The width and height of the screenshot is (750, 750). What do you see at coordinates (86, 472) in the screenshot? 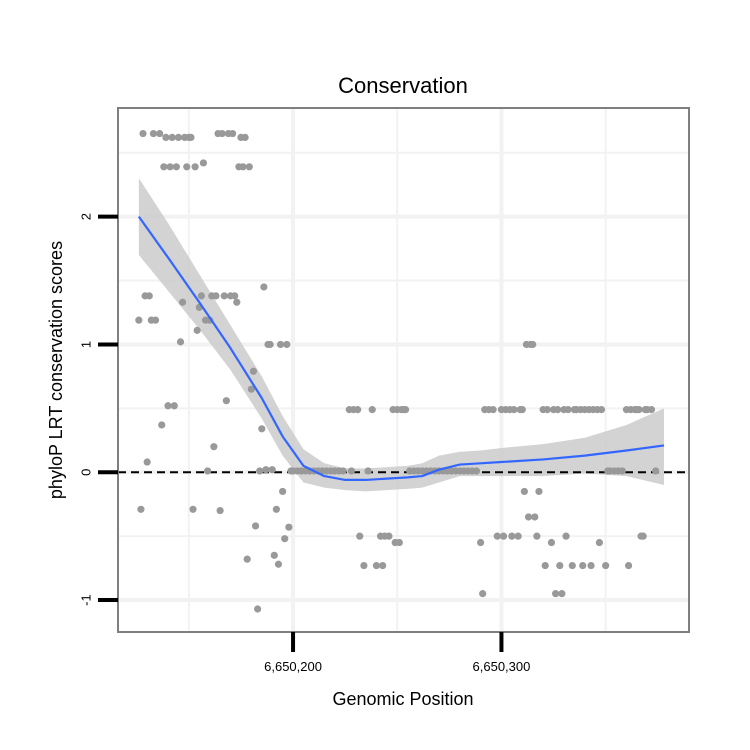
I see `y-tick-label: 0` at bounding box center [86, 472].